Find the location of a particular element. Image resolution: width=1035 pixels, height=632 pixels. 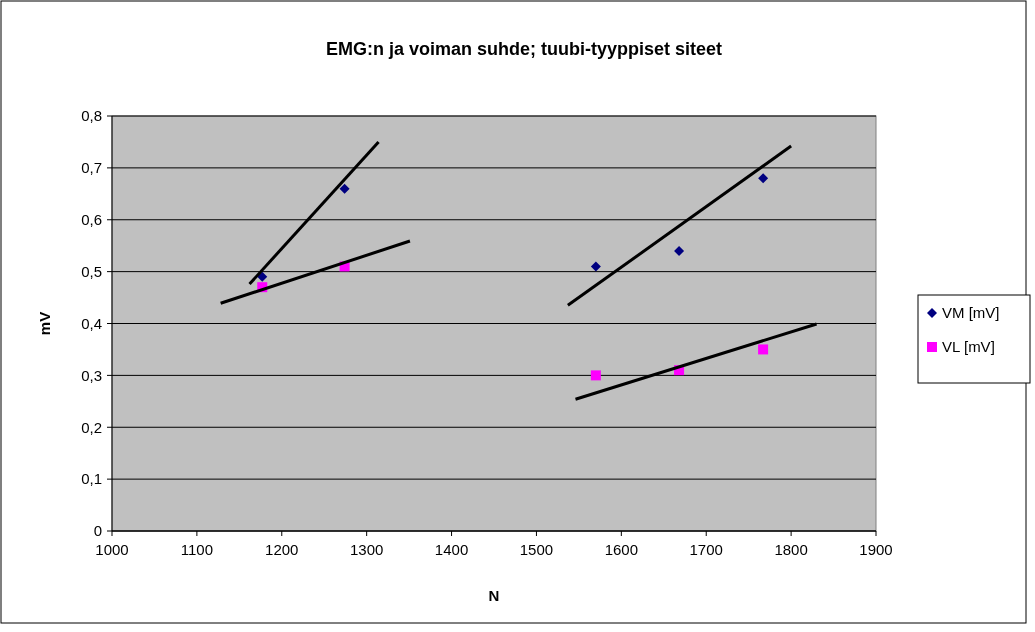

x-tick-label: 1400 is located at coordinates (451, 549).